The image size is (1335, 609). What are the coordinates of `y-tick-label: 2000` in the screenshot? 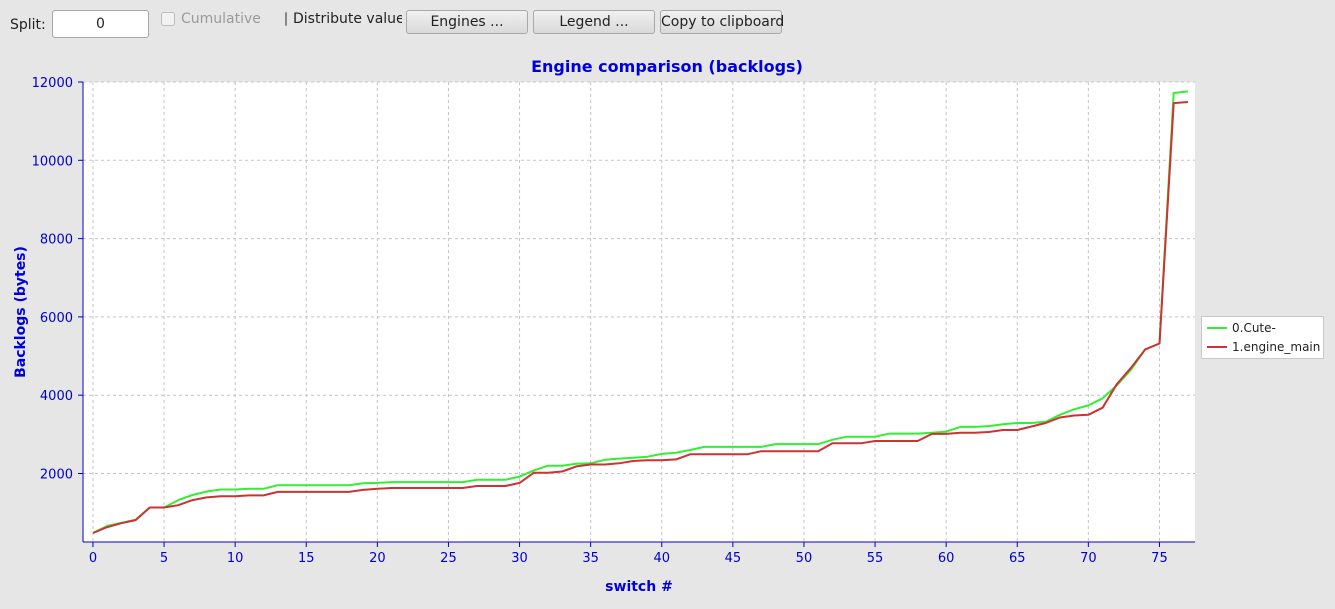 It's located at (56, 474).